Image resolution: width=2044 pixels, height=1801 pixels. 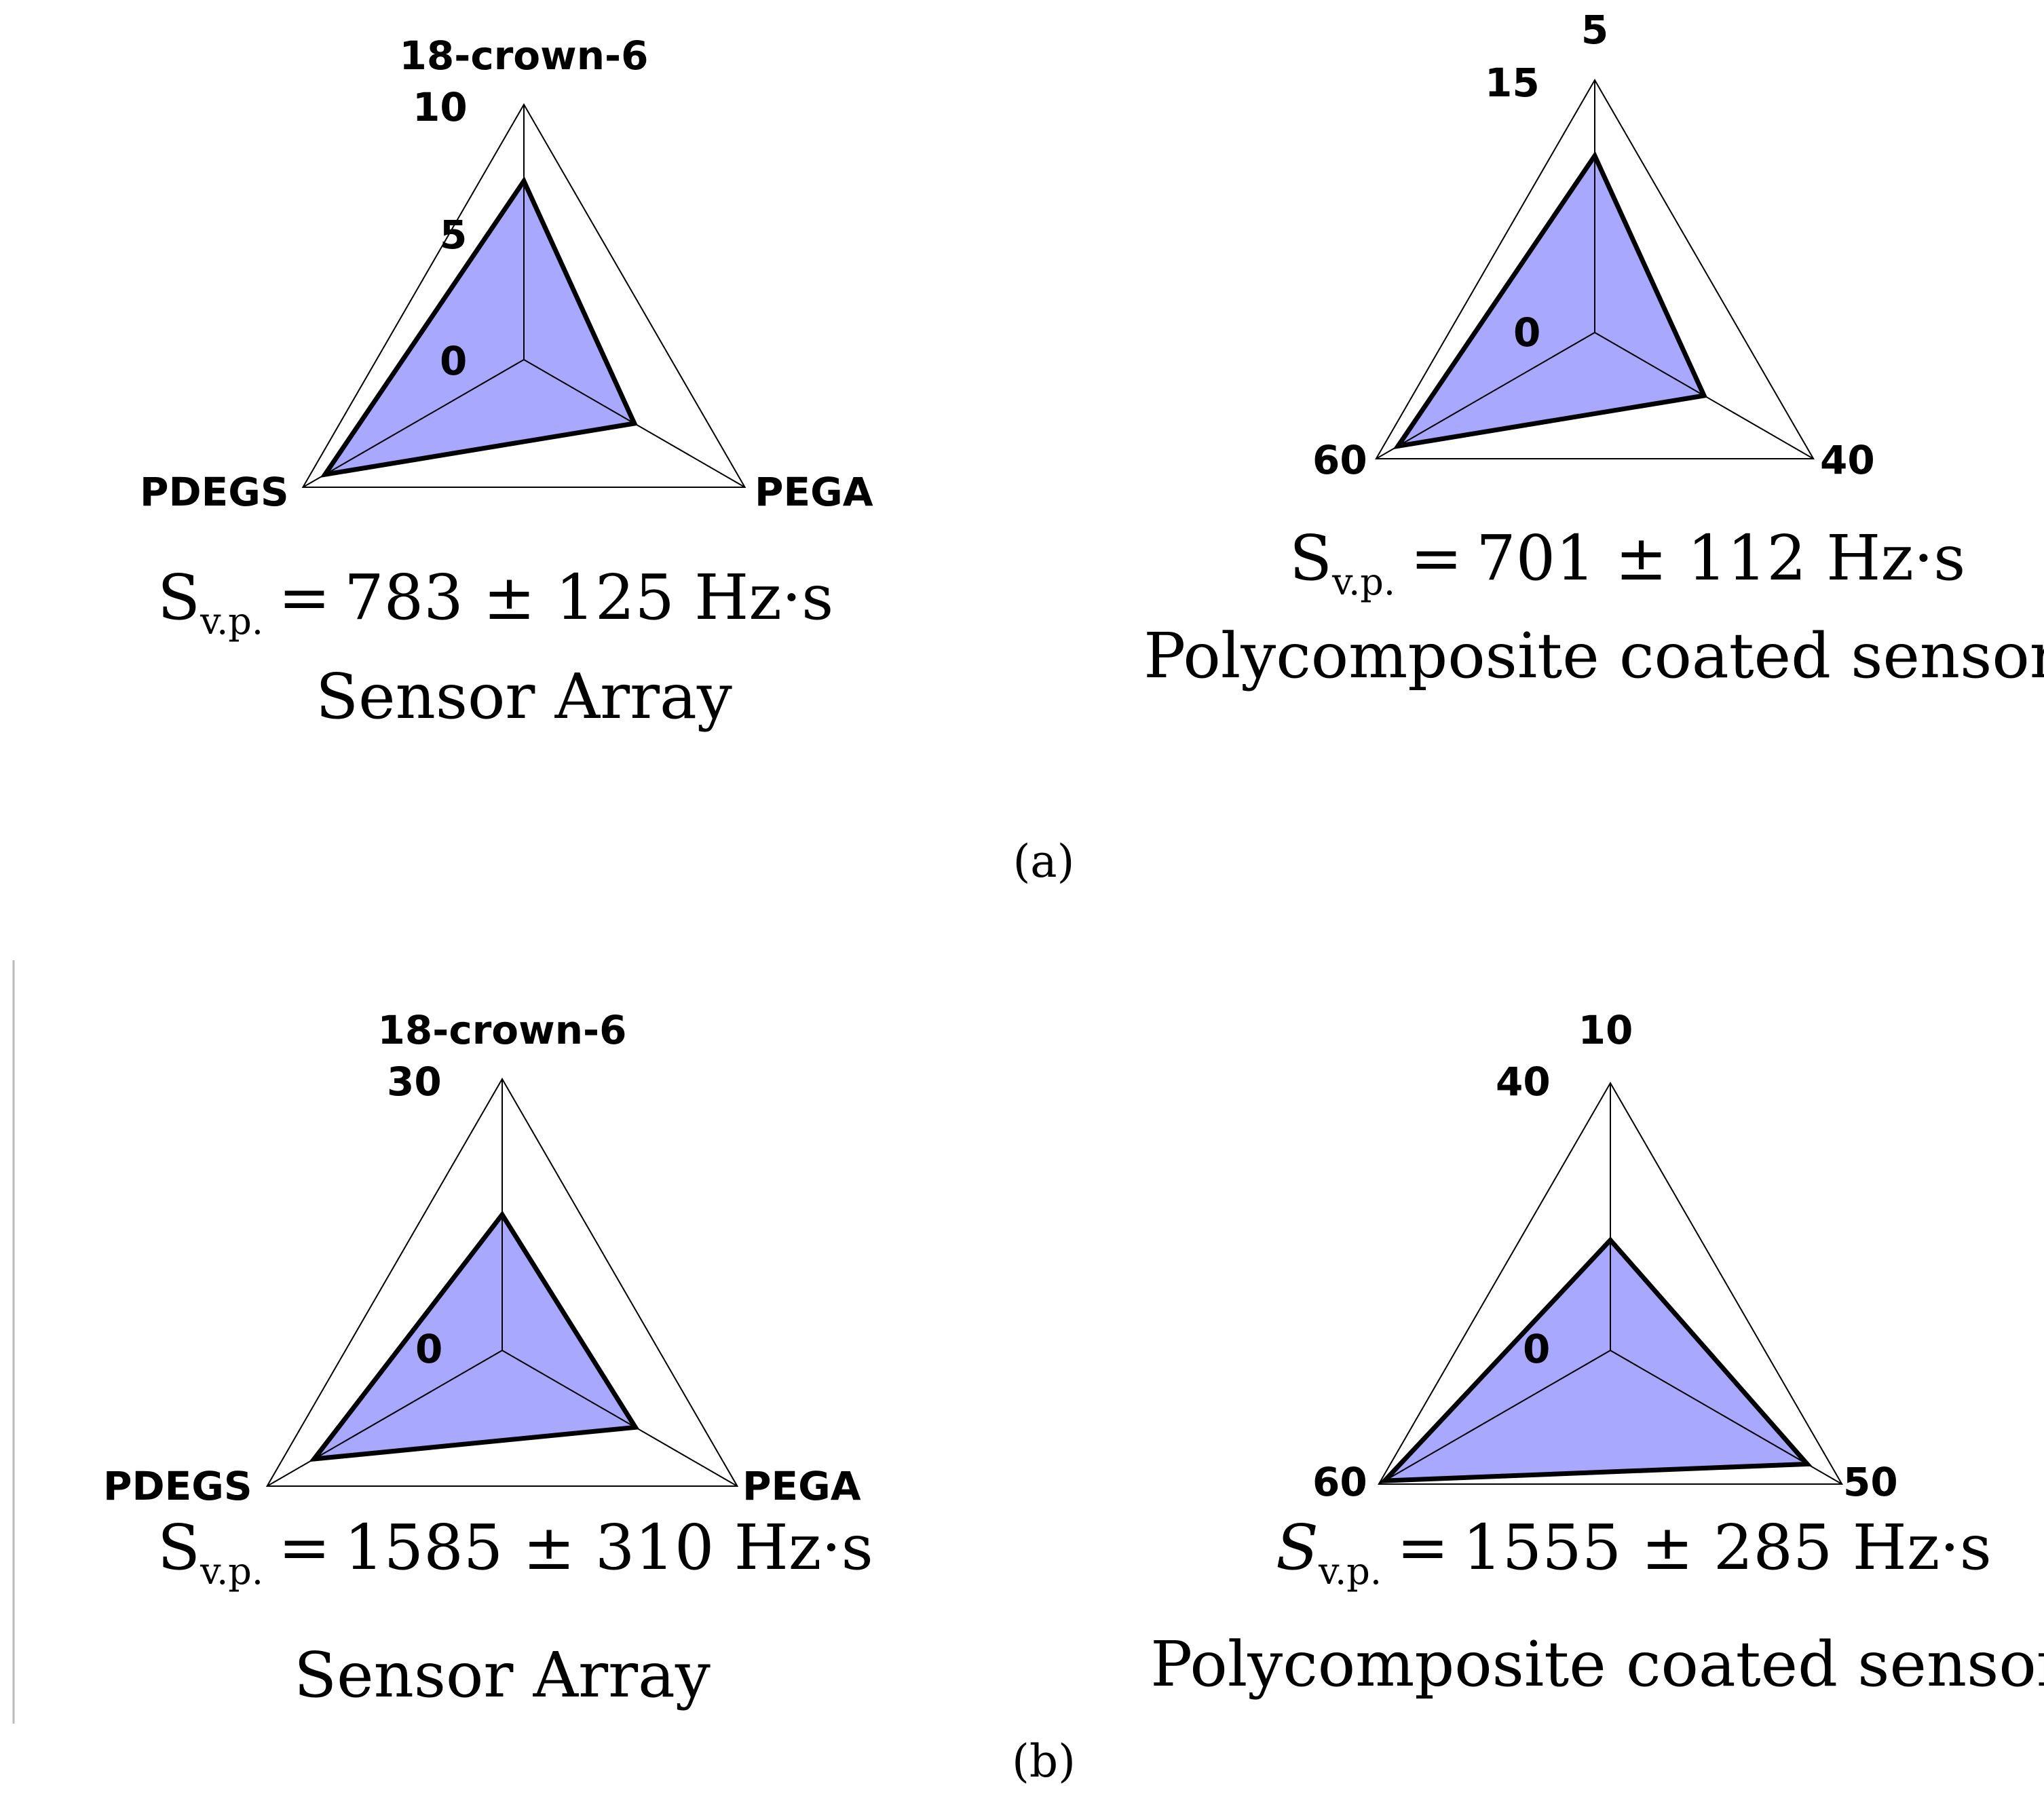 I want to click on chart-a2-geometry, so click(x=1595, y=268).